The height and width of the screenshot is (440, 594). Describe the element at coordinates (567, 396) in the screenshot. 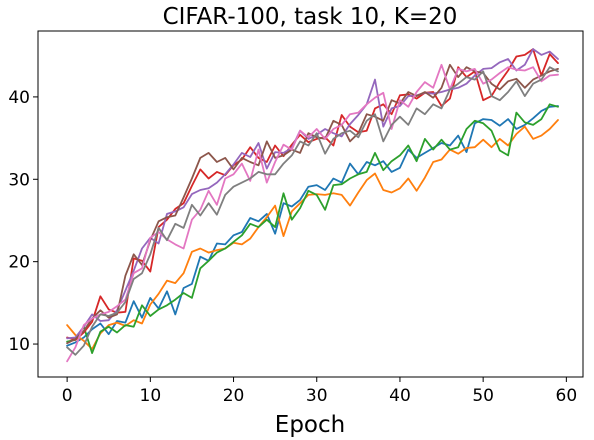

I see `x-tick-label: 60` at that location.